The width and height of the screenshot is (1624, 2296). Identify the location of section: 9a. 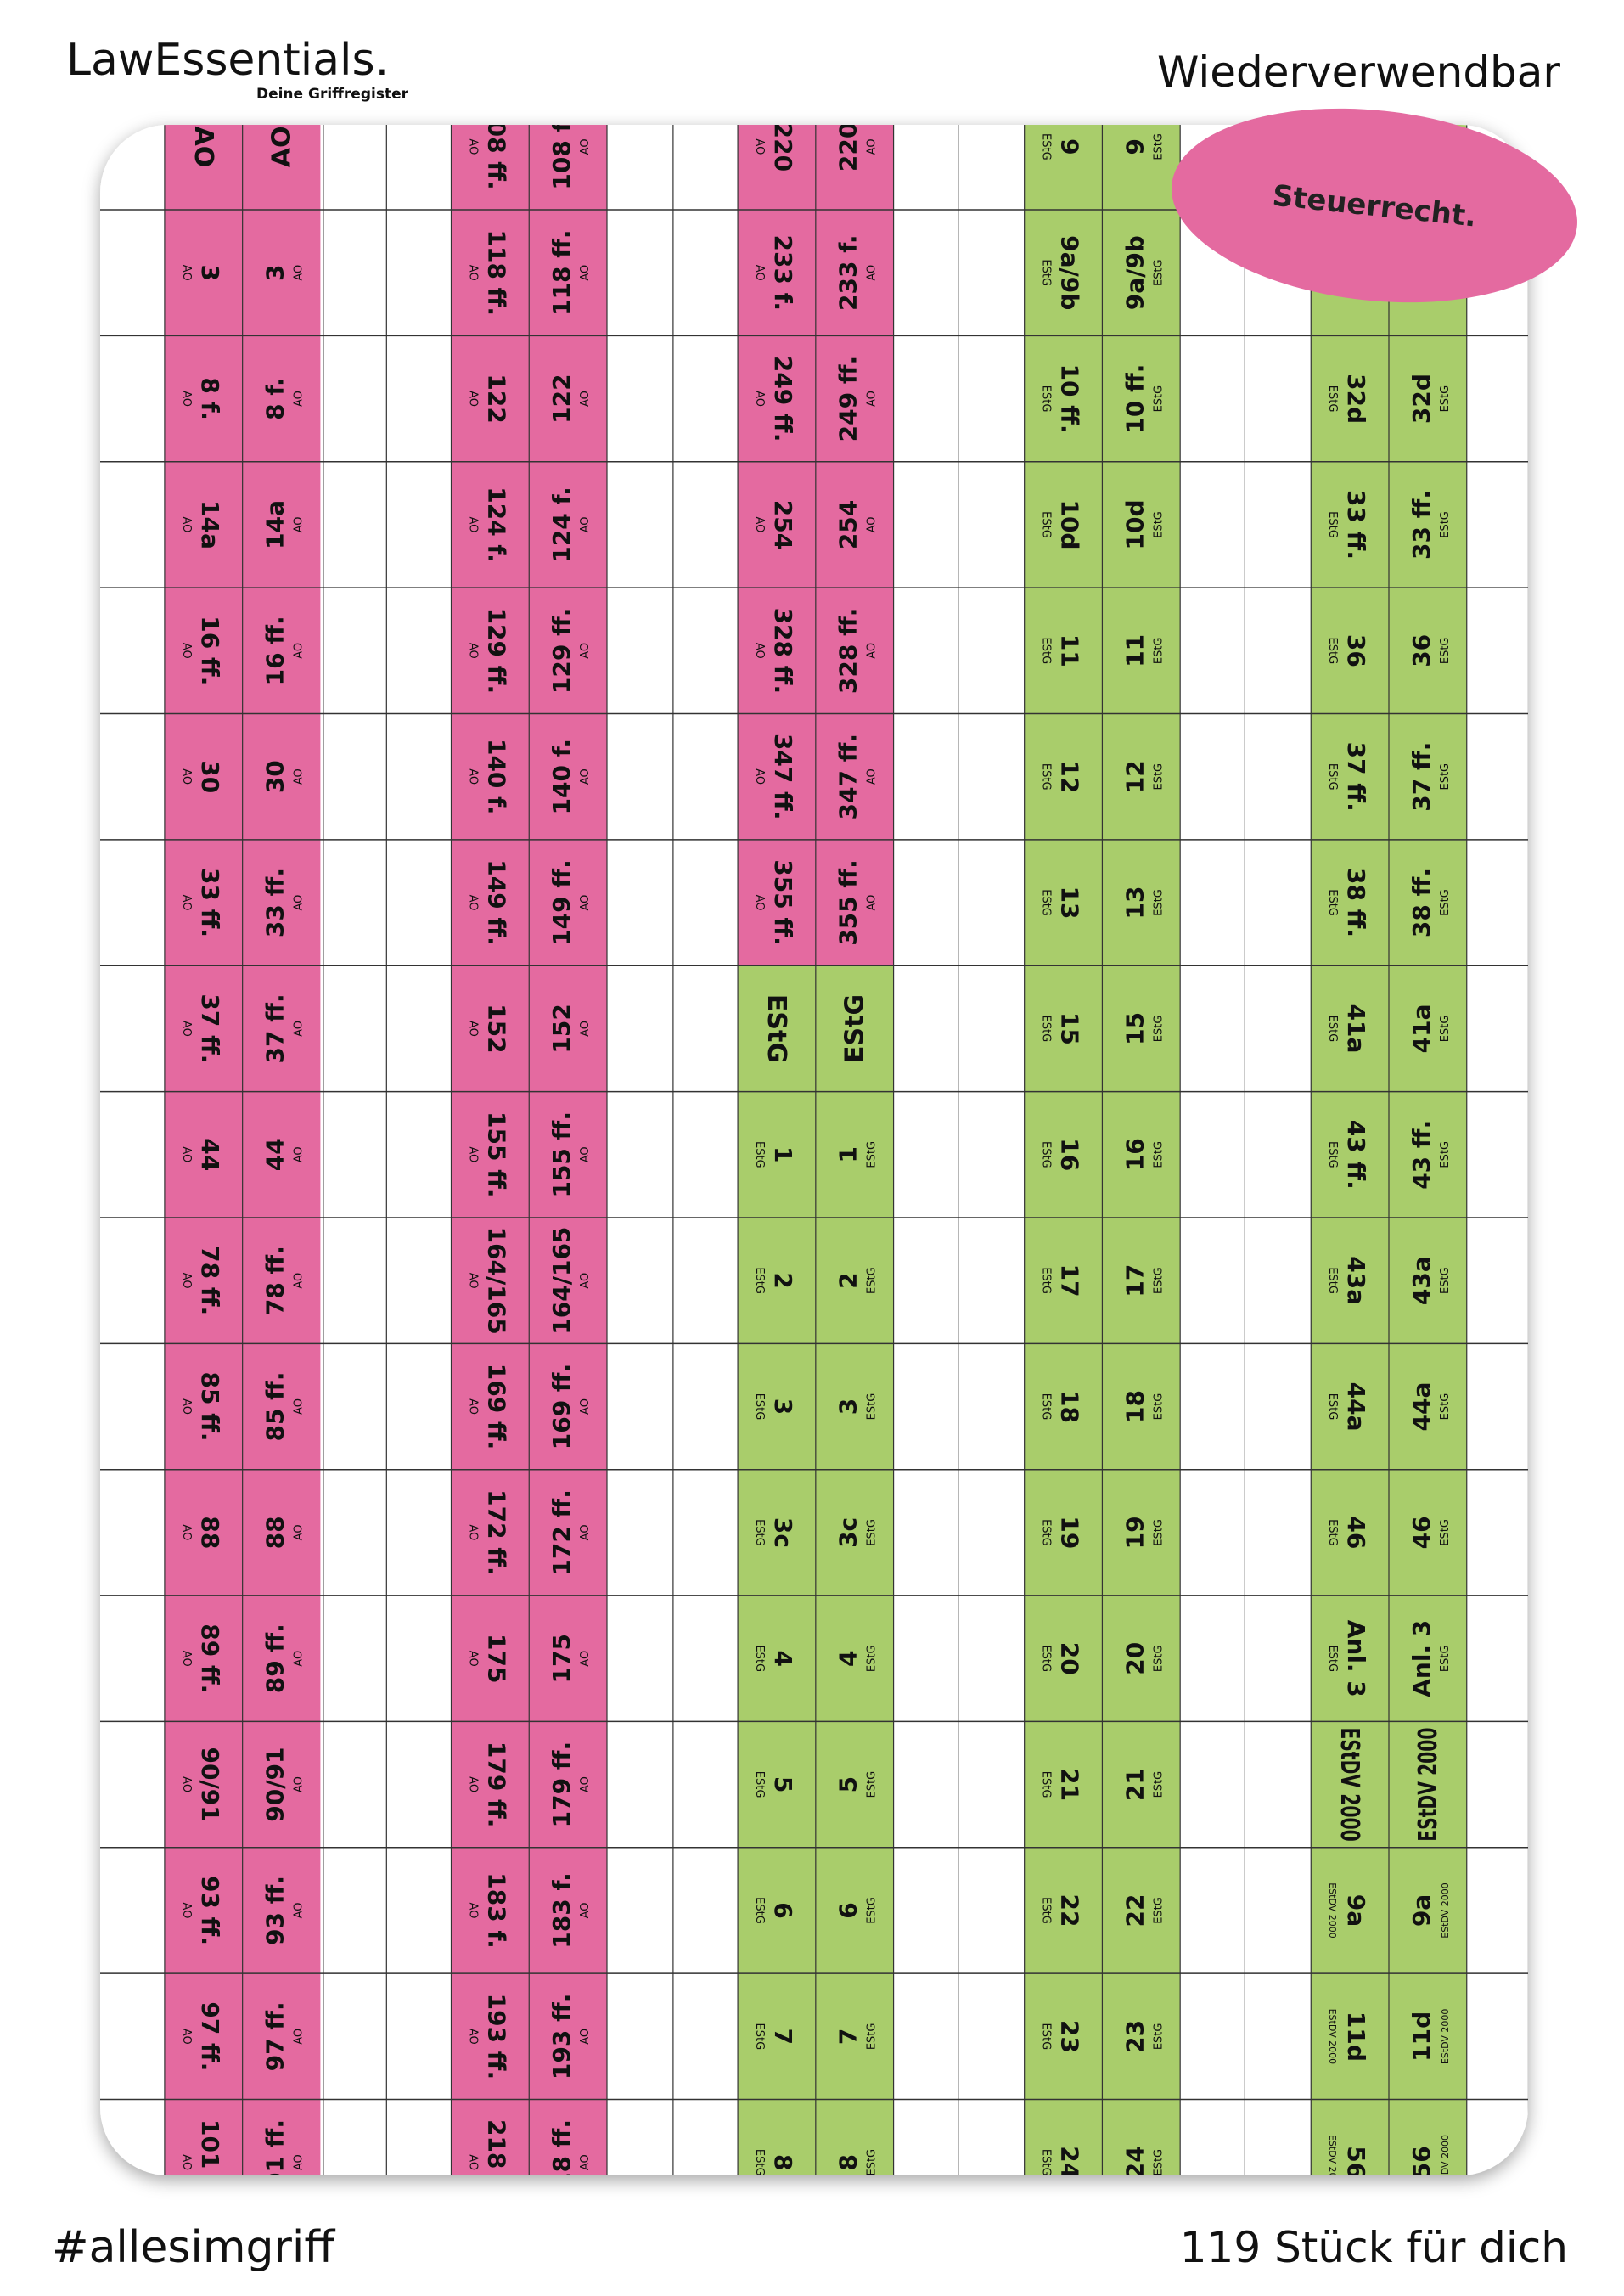
(1356, 1911).